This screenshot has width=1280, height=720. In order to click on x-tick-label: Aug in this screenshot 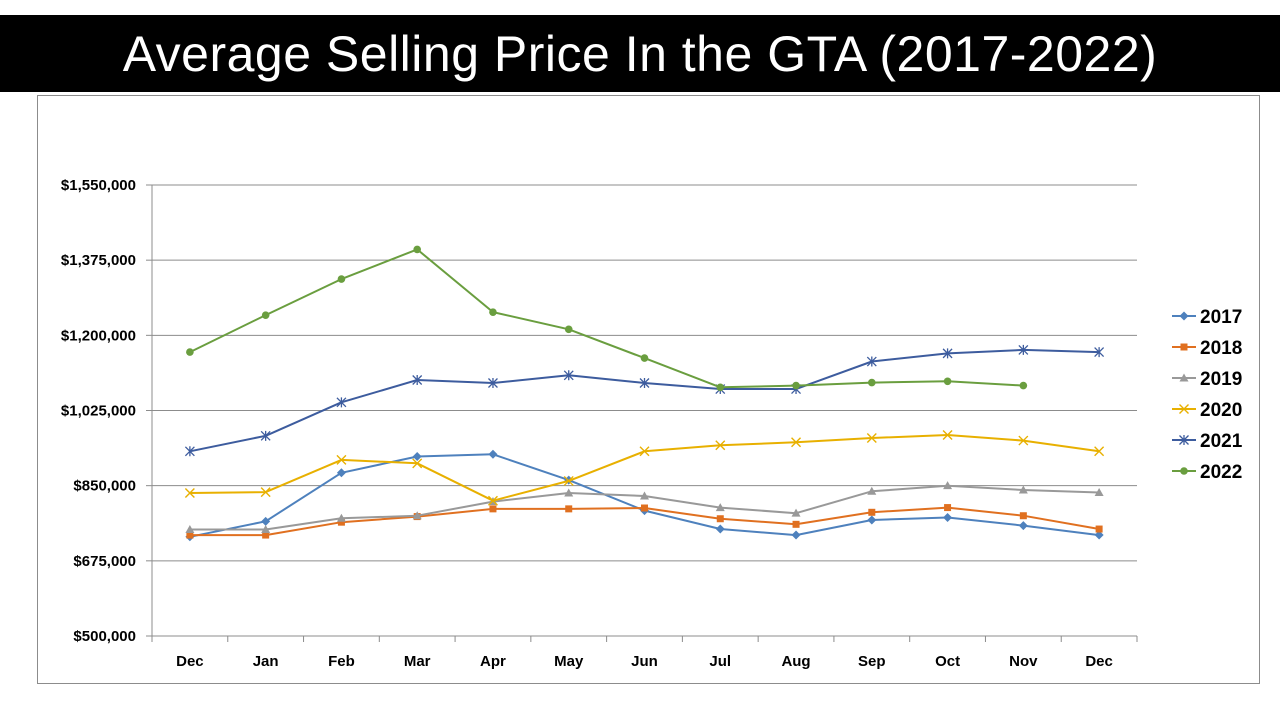, I will do `click(795, 661)`.